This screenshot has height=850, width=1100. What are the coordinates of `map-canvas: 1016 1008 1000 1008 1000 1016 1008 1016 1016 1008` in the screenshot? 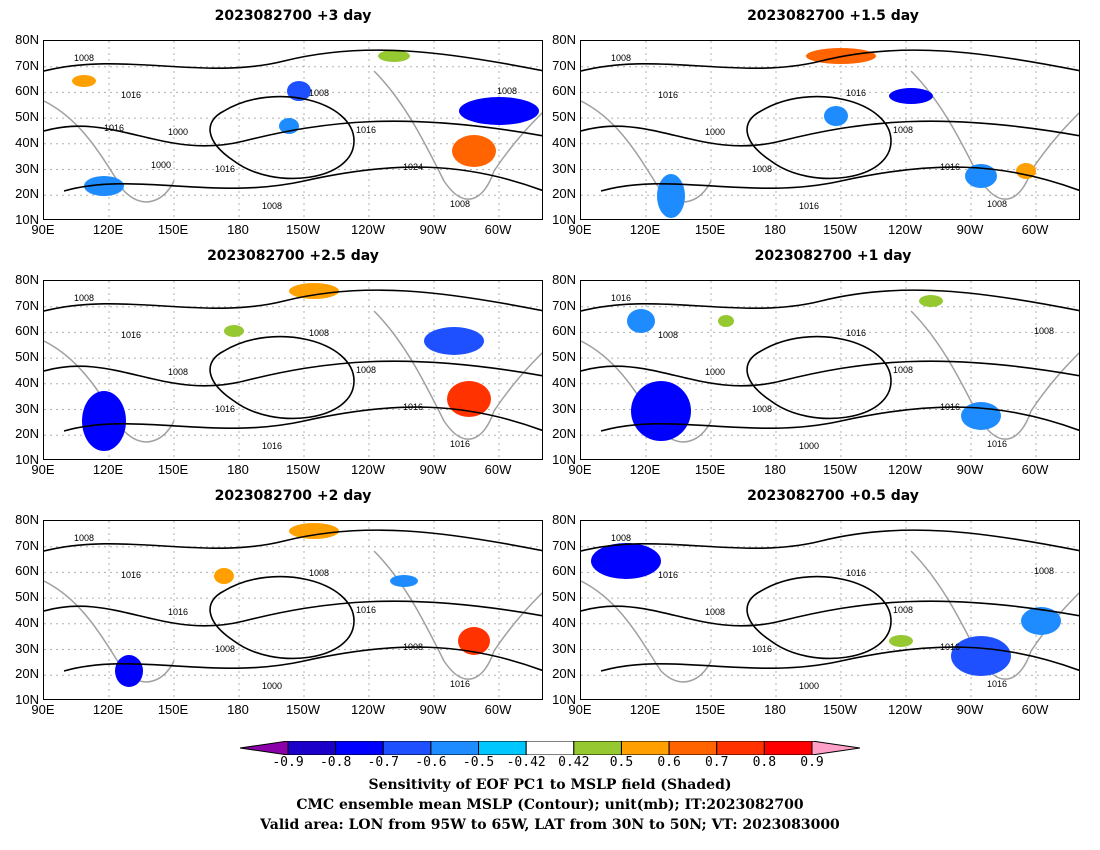 It's located at (830, 370).